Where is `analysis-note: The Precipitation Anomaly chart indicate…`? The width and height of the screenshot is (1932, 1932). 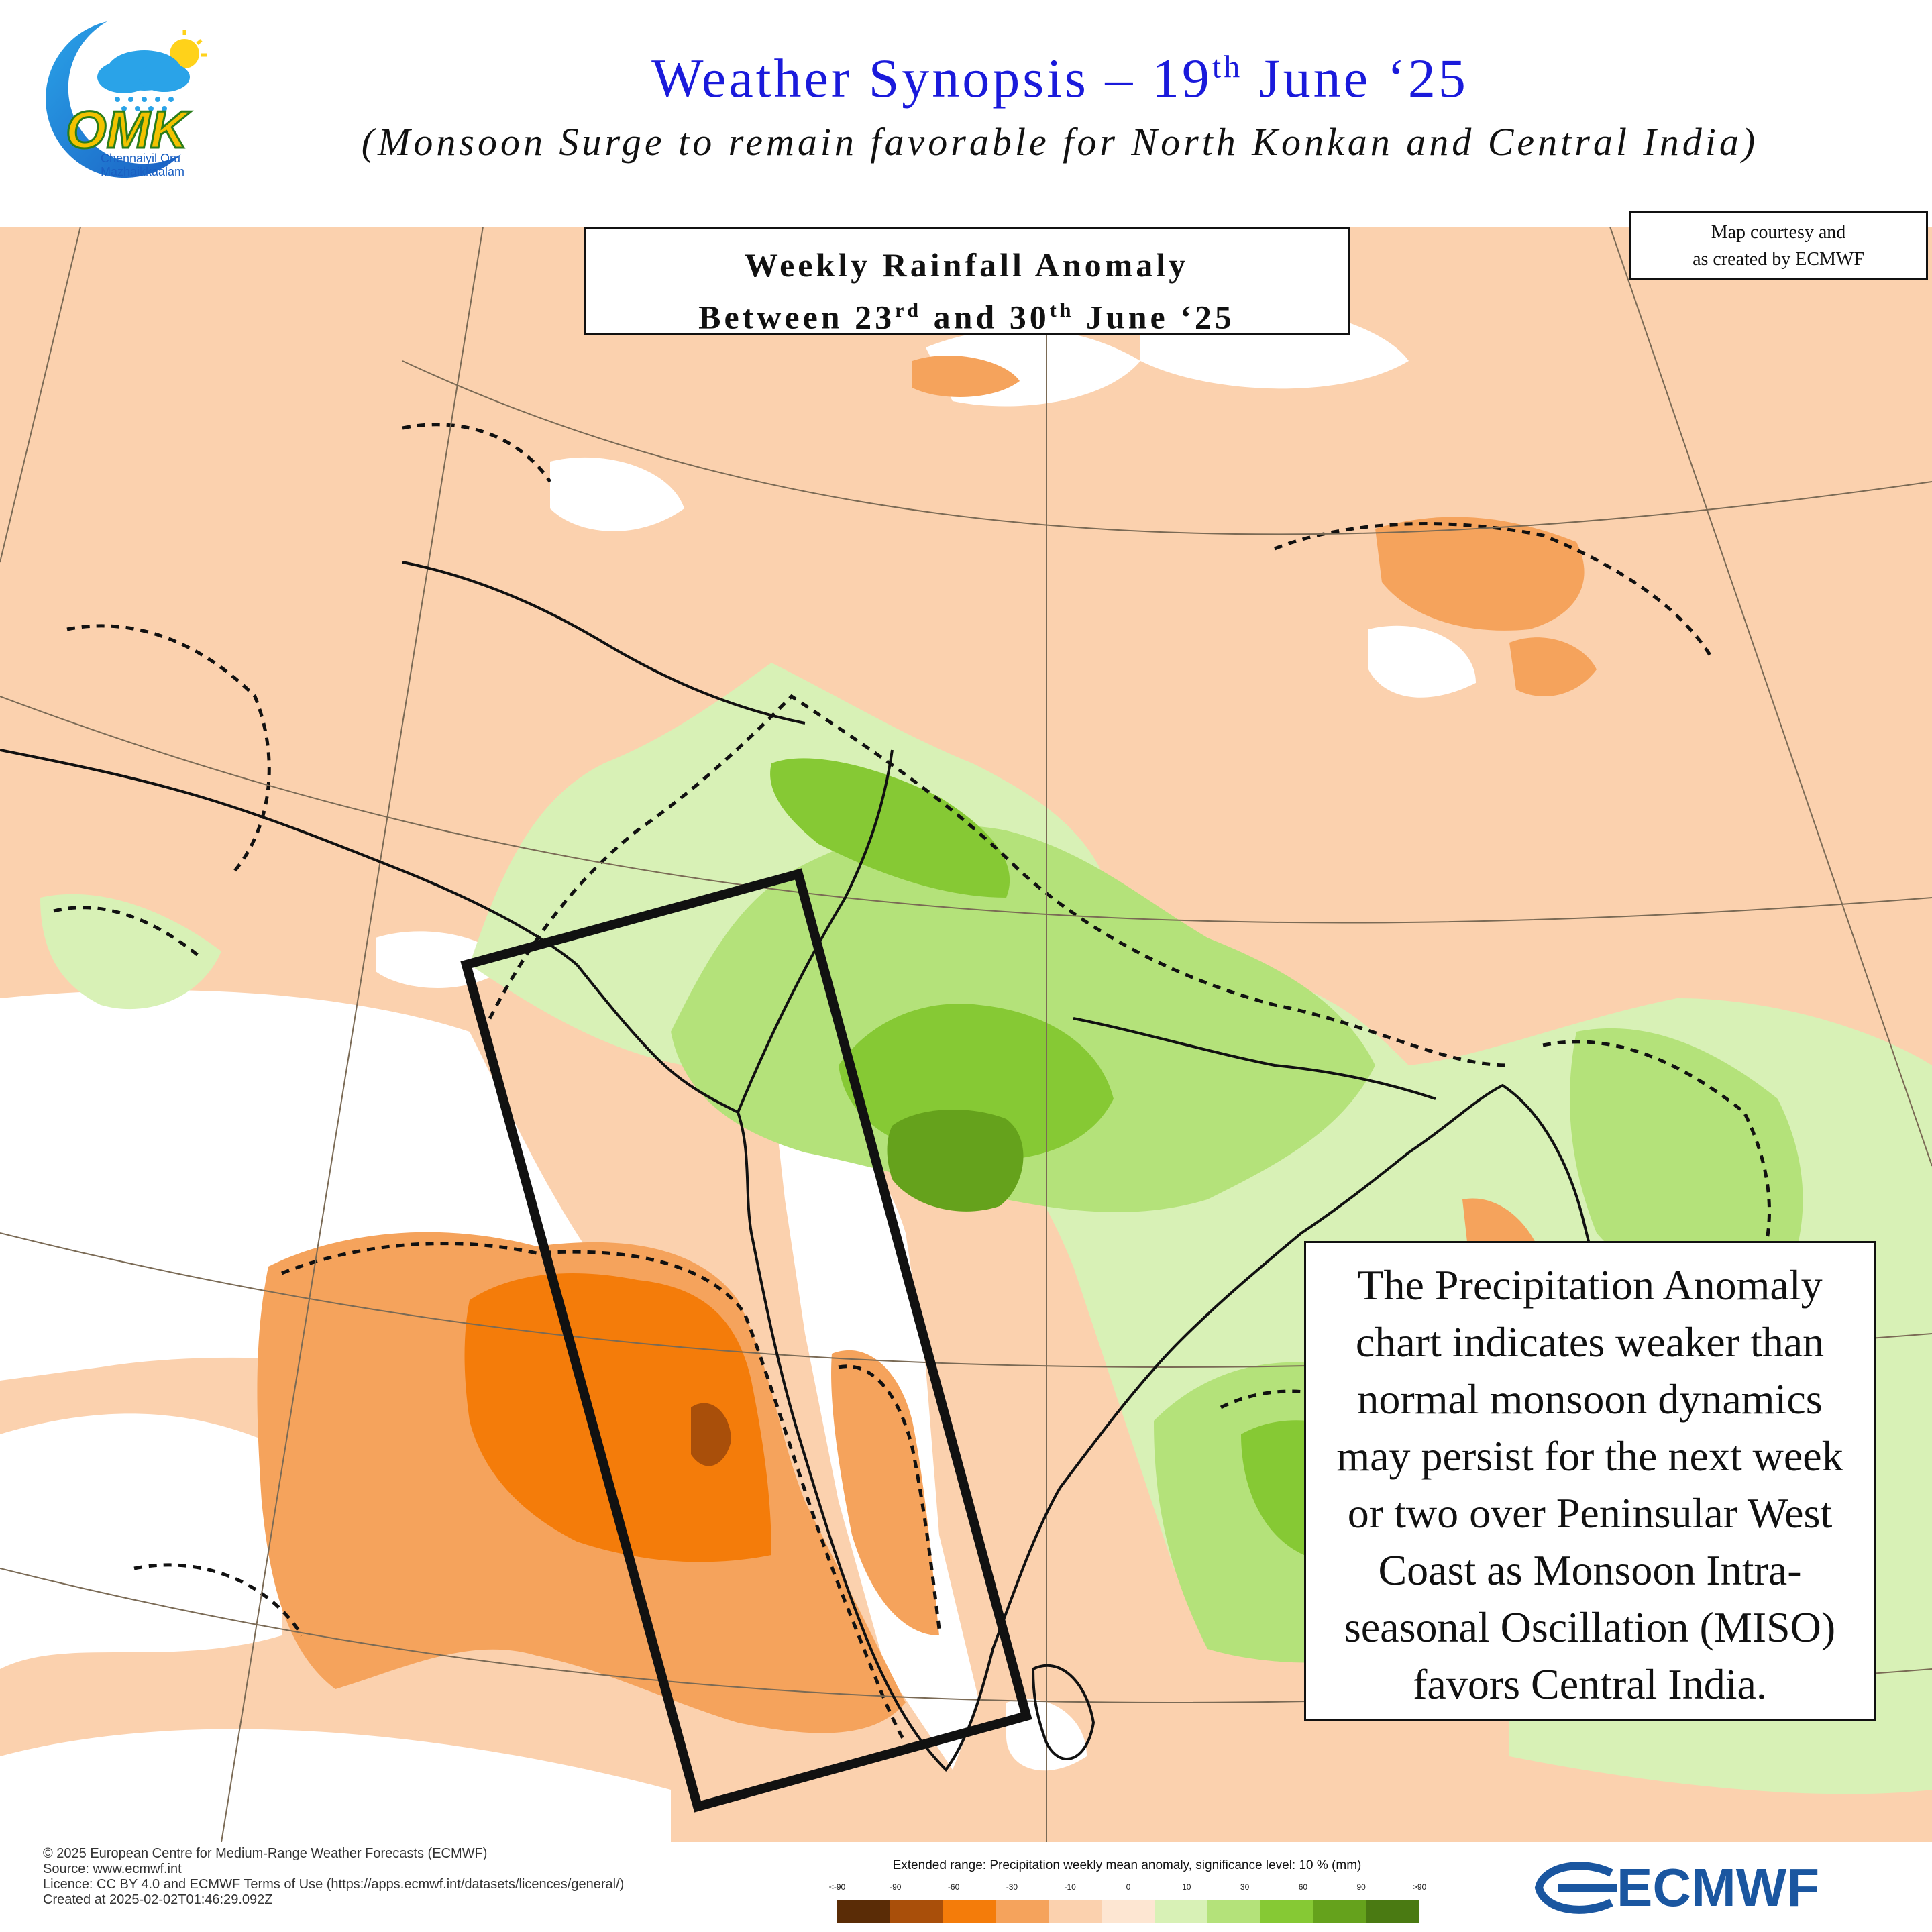
analysis-note: The Precipitation Anomaly chart indicate… is located at coordinates (1590, 1481).